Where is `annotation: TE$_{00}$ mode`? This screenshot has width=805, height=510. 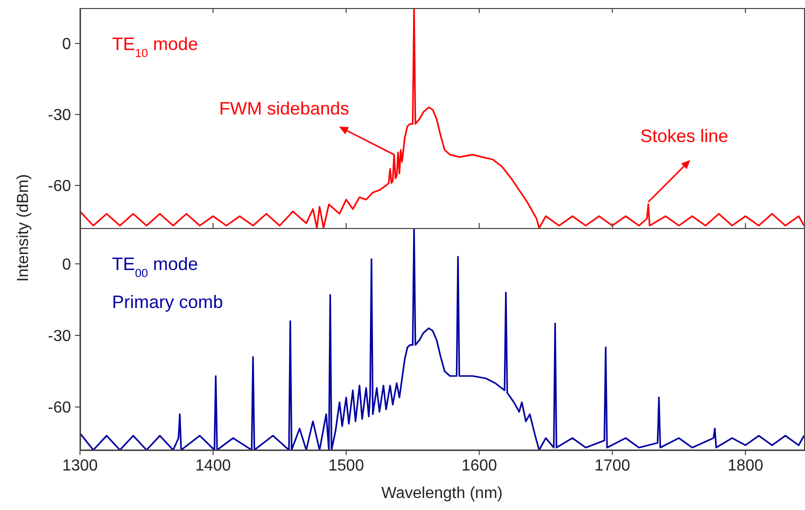 annotation: TE$_{00}$ mode is located at coordinates (155, 267).